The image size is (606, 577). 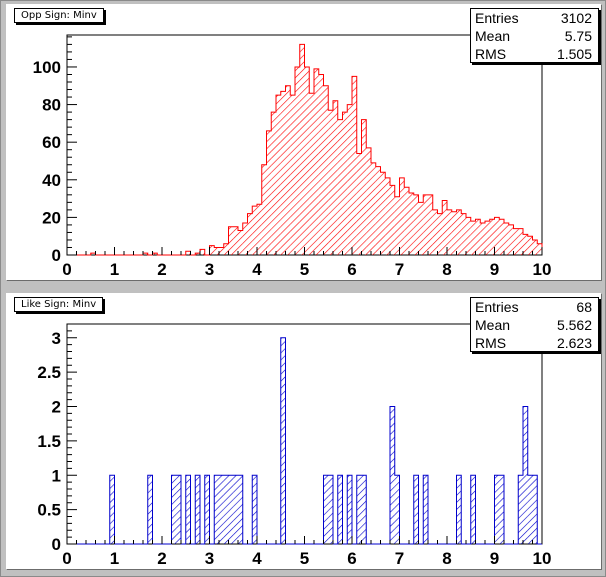 What do you see at coordinates (56, 255) in the screenshot?
I see `y-tick-label: 0` at bounding box center [56, 255].